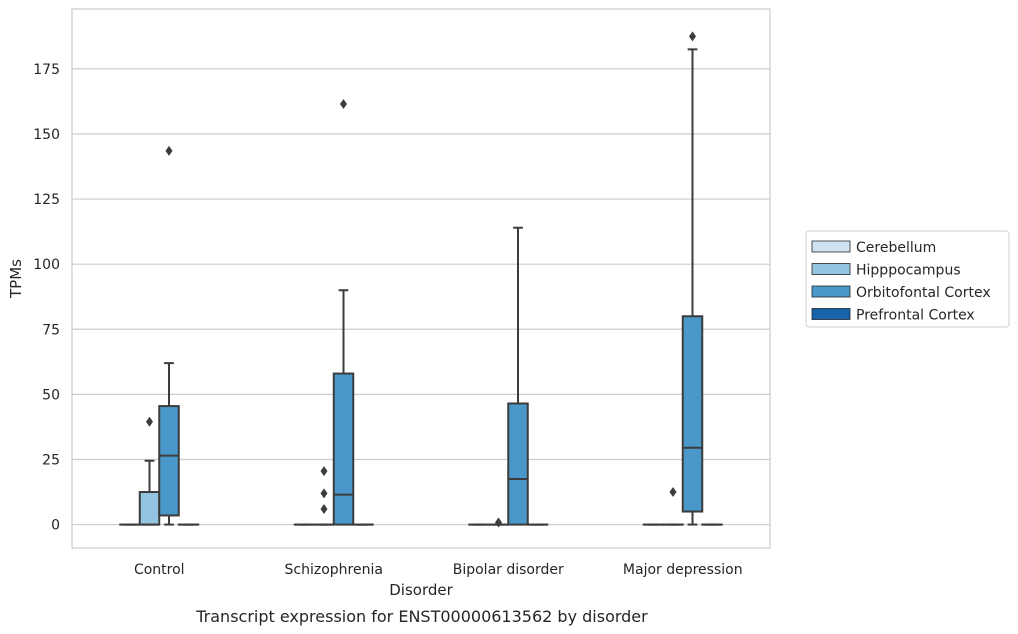  I want to click on y-tick-label: 125, so click(46, 200).